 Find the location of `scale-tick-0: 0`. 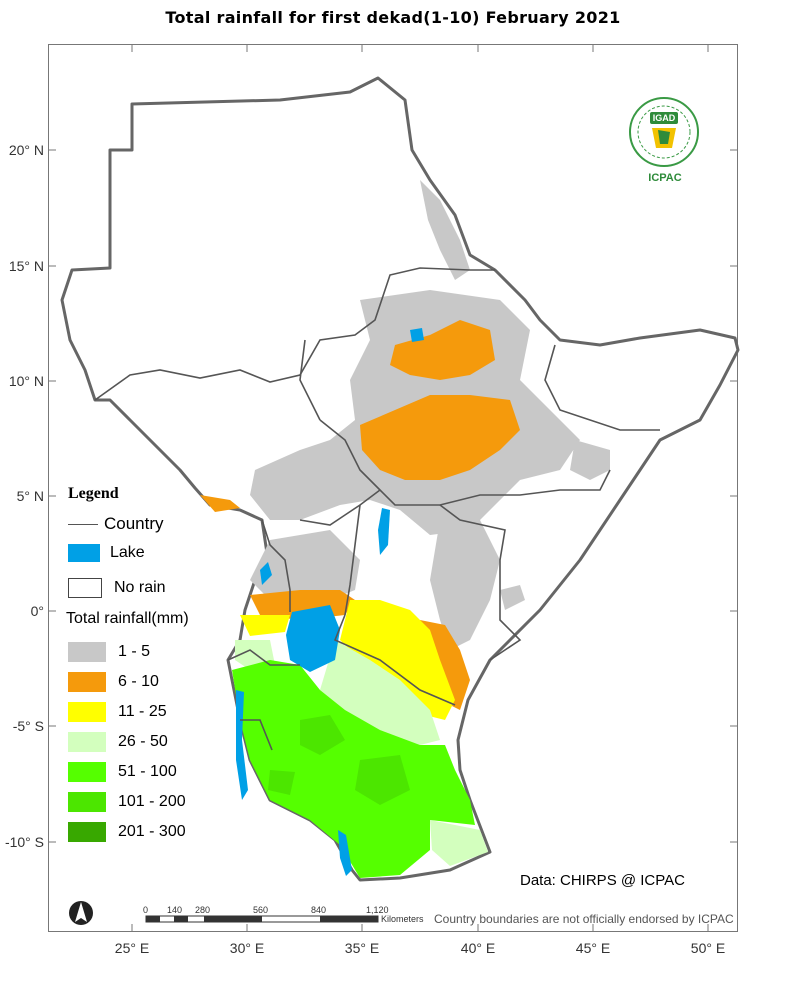

scale-tick-0: 0 is located at coordinates (146, 910).